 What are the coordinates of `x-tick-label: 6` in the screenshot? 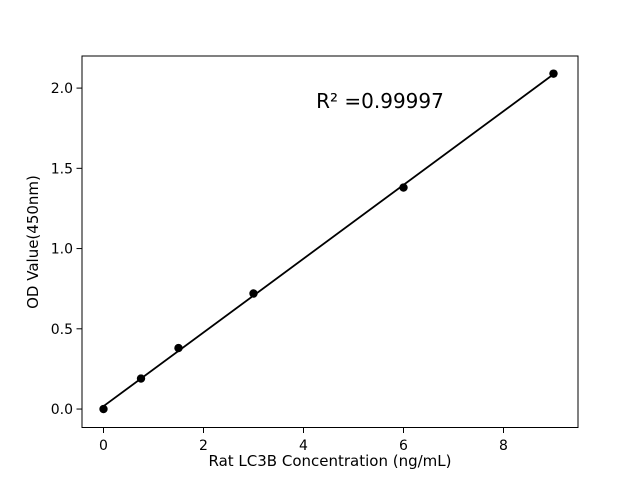 It's located at (403, 446).